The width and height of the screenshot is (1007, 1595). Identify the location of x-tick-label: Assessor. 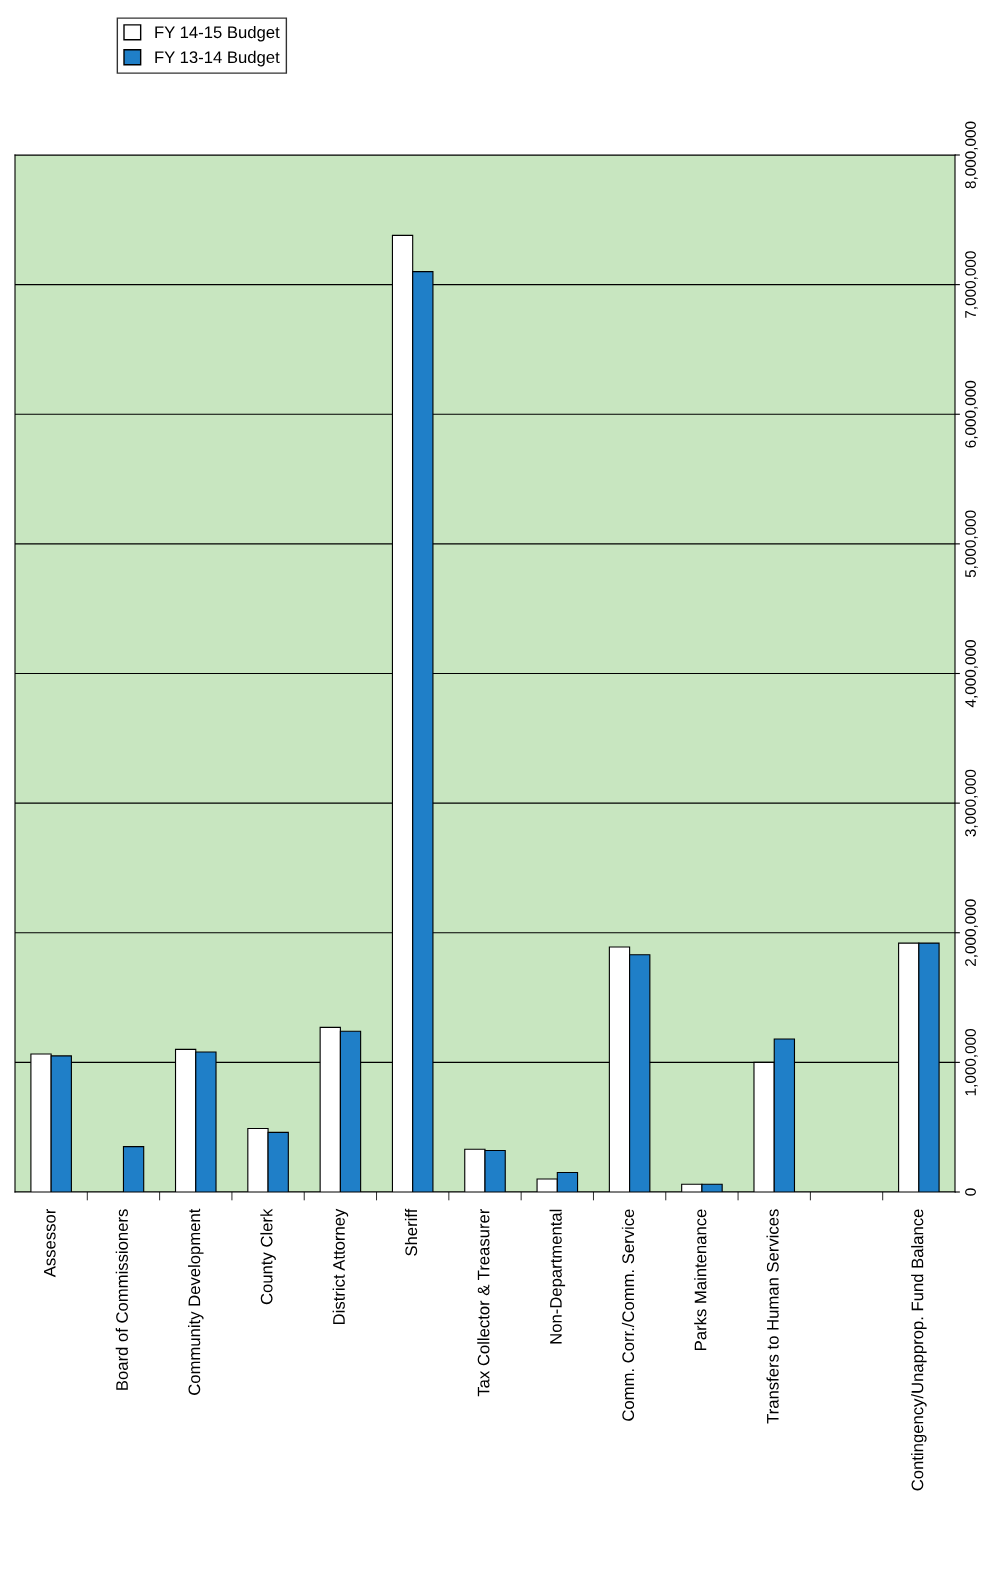
(50, 1243).